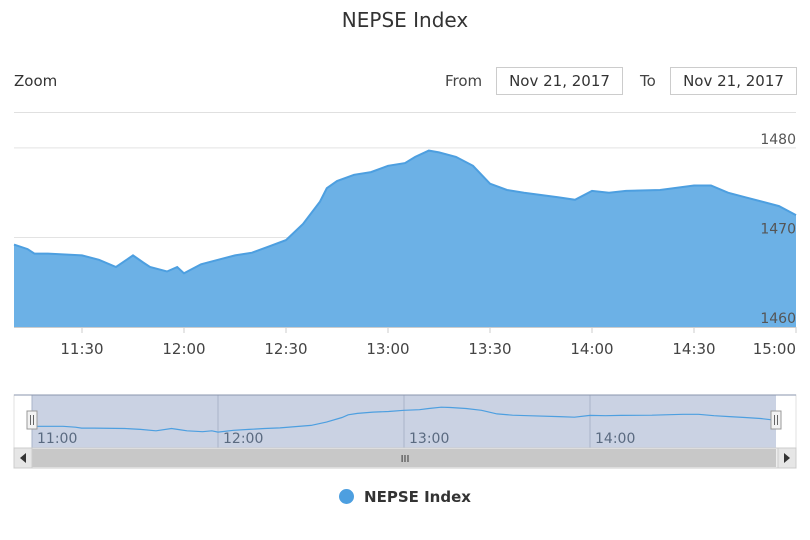 This screenshot has width=810, height=540. What do you see at coordinates (778, 319) in the screenshot?
I see `y-tick-label: 1460` at bounding box center [778, 319].